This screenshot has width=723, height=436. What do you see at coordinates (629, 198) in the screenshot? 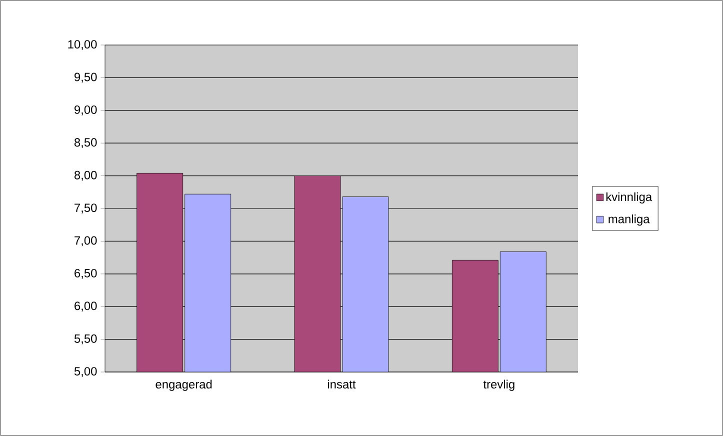
I see `legend-label: kvinnliga` at bounding box center [629, 198].